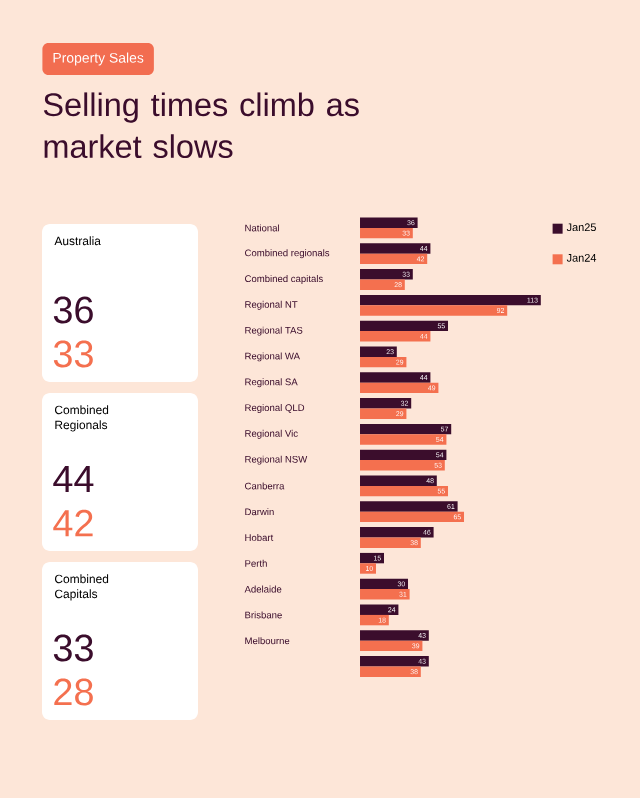  I want to click on text: 42, so click(73, 523).